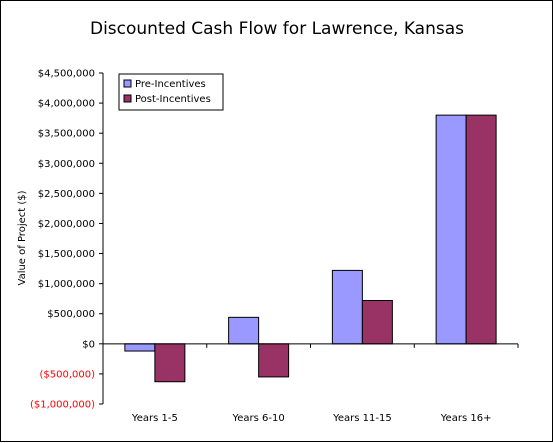 Image resolution: width=553 pixels, height=443 pixels. What do you see at coordinates (466, 418) in the screenshot?
I see `x-tick-label: Years 16+` at bounding box center [466, 418].